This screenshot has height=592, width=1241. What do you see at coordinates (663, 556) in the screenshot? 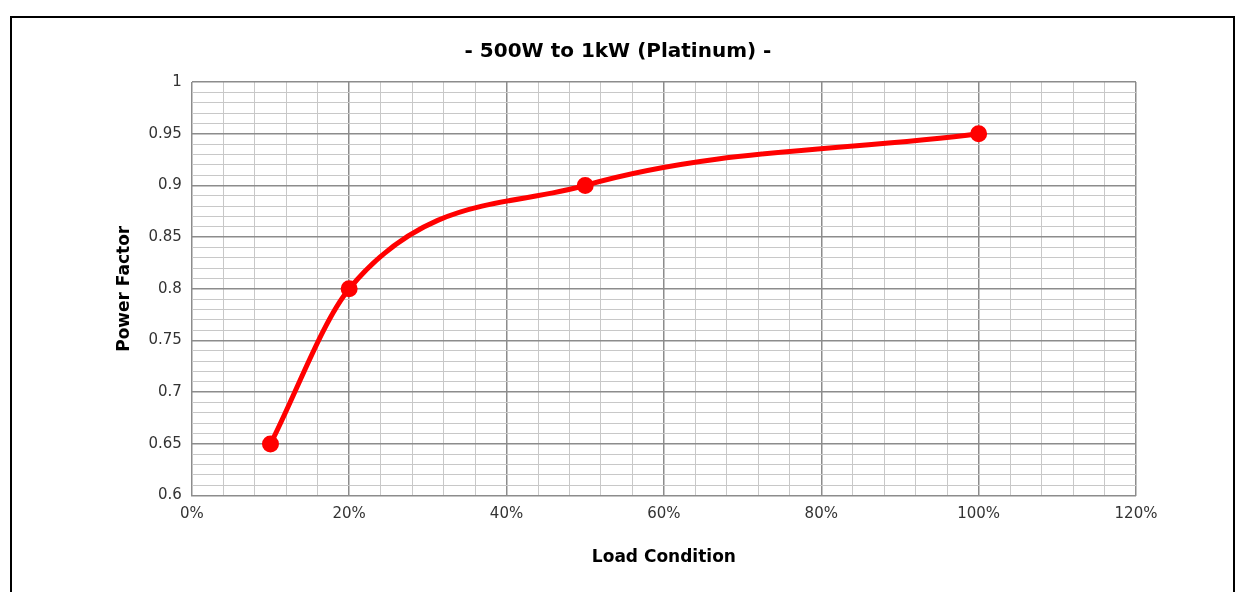
I see `x-axis-title: Load Condition` at bounding box center [663, 556].